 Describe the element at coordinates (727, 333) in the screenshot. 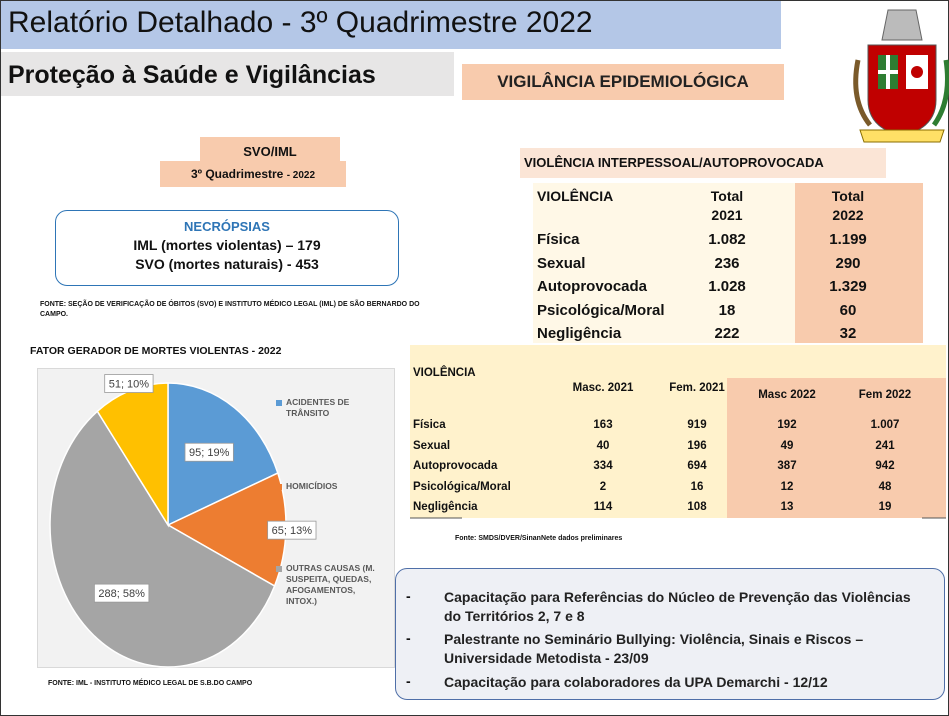

I see `table-cell: 222` at that location.